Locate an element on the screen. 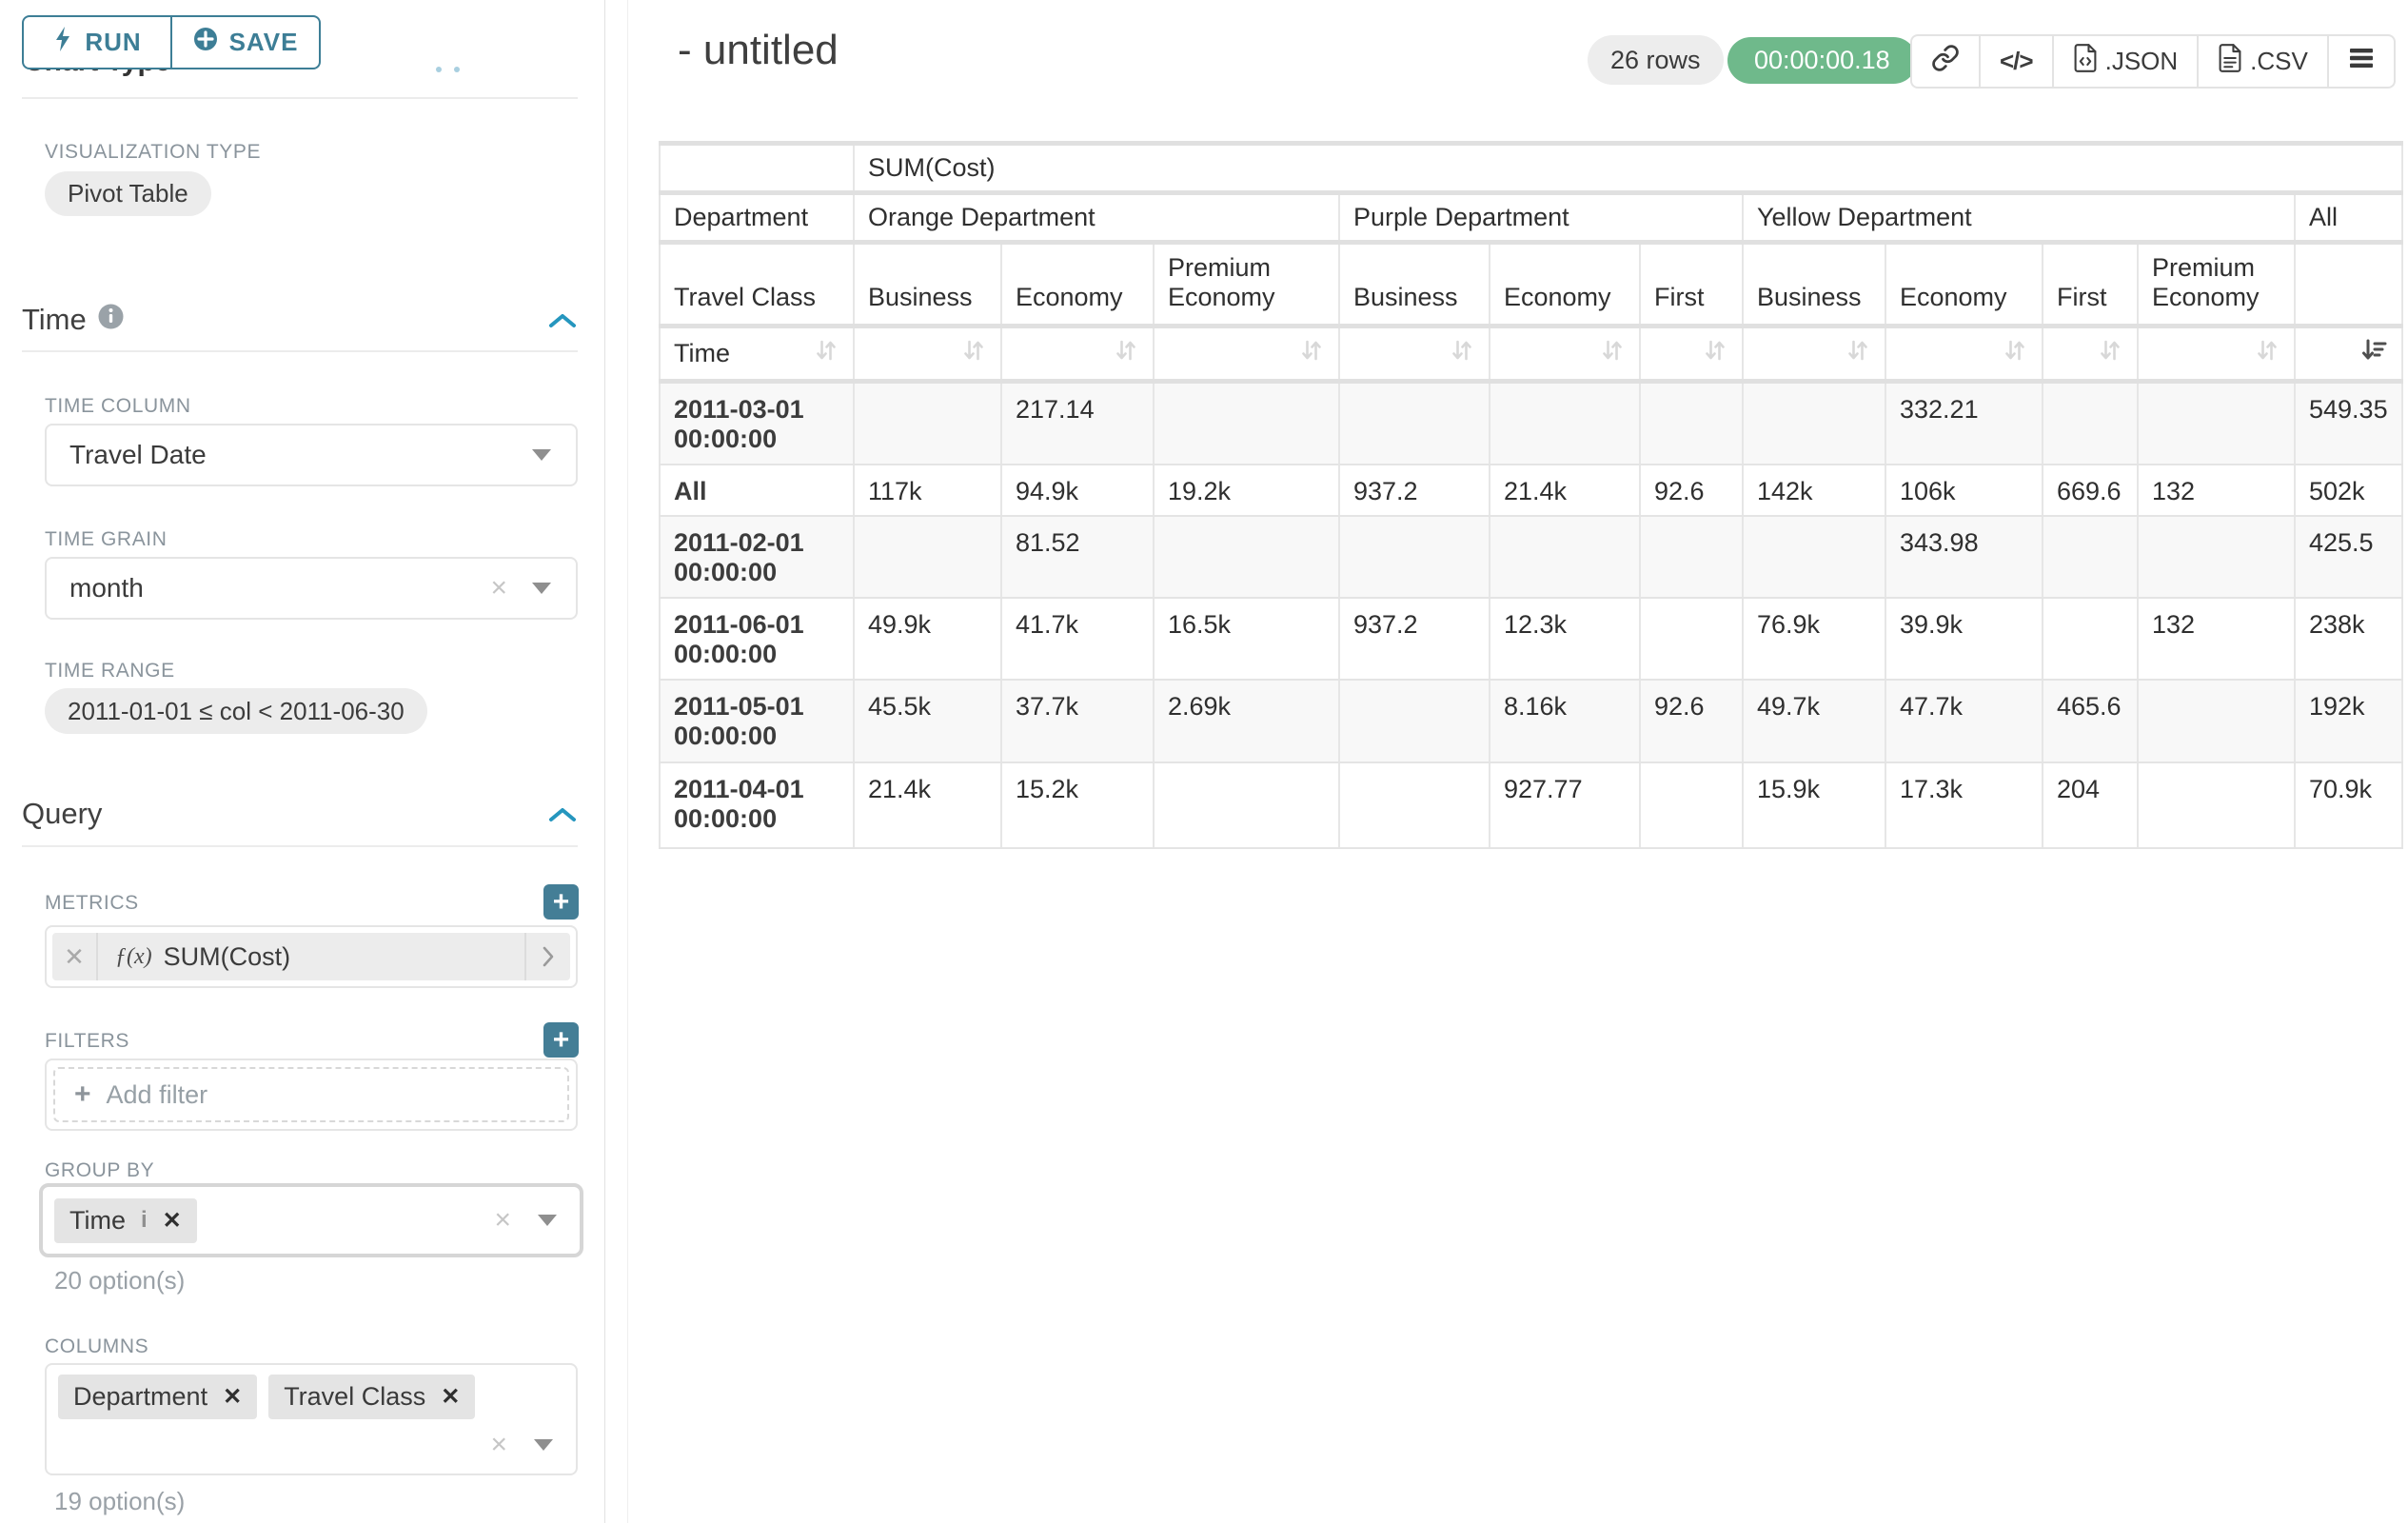  save-button: SAVE is located at coordinates (244, 43).